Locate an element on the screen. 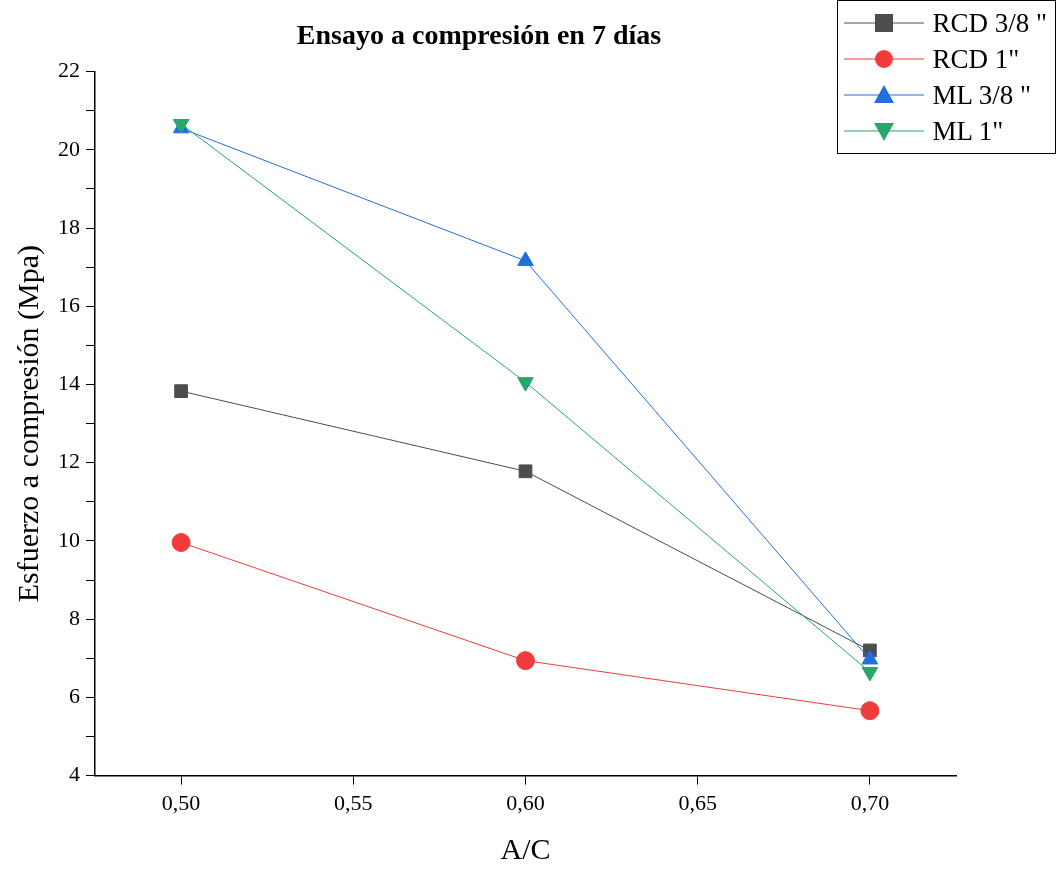 This screenshot has height=873, width=1056. y-tick-label: 18 is located at coordinates (69, 226).